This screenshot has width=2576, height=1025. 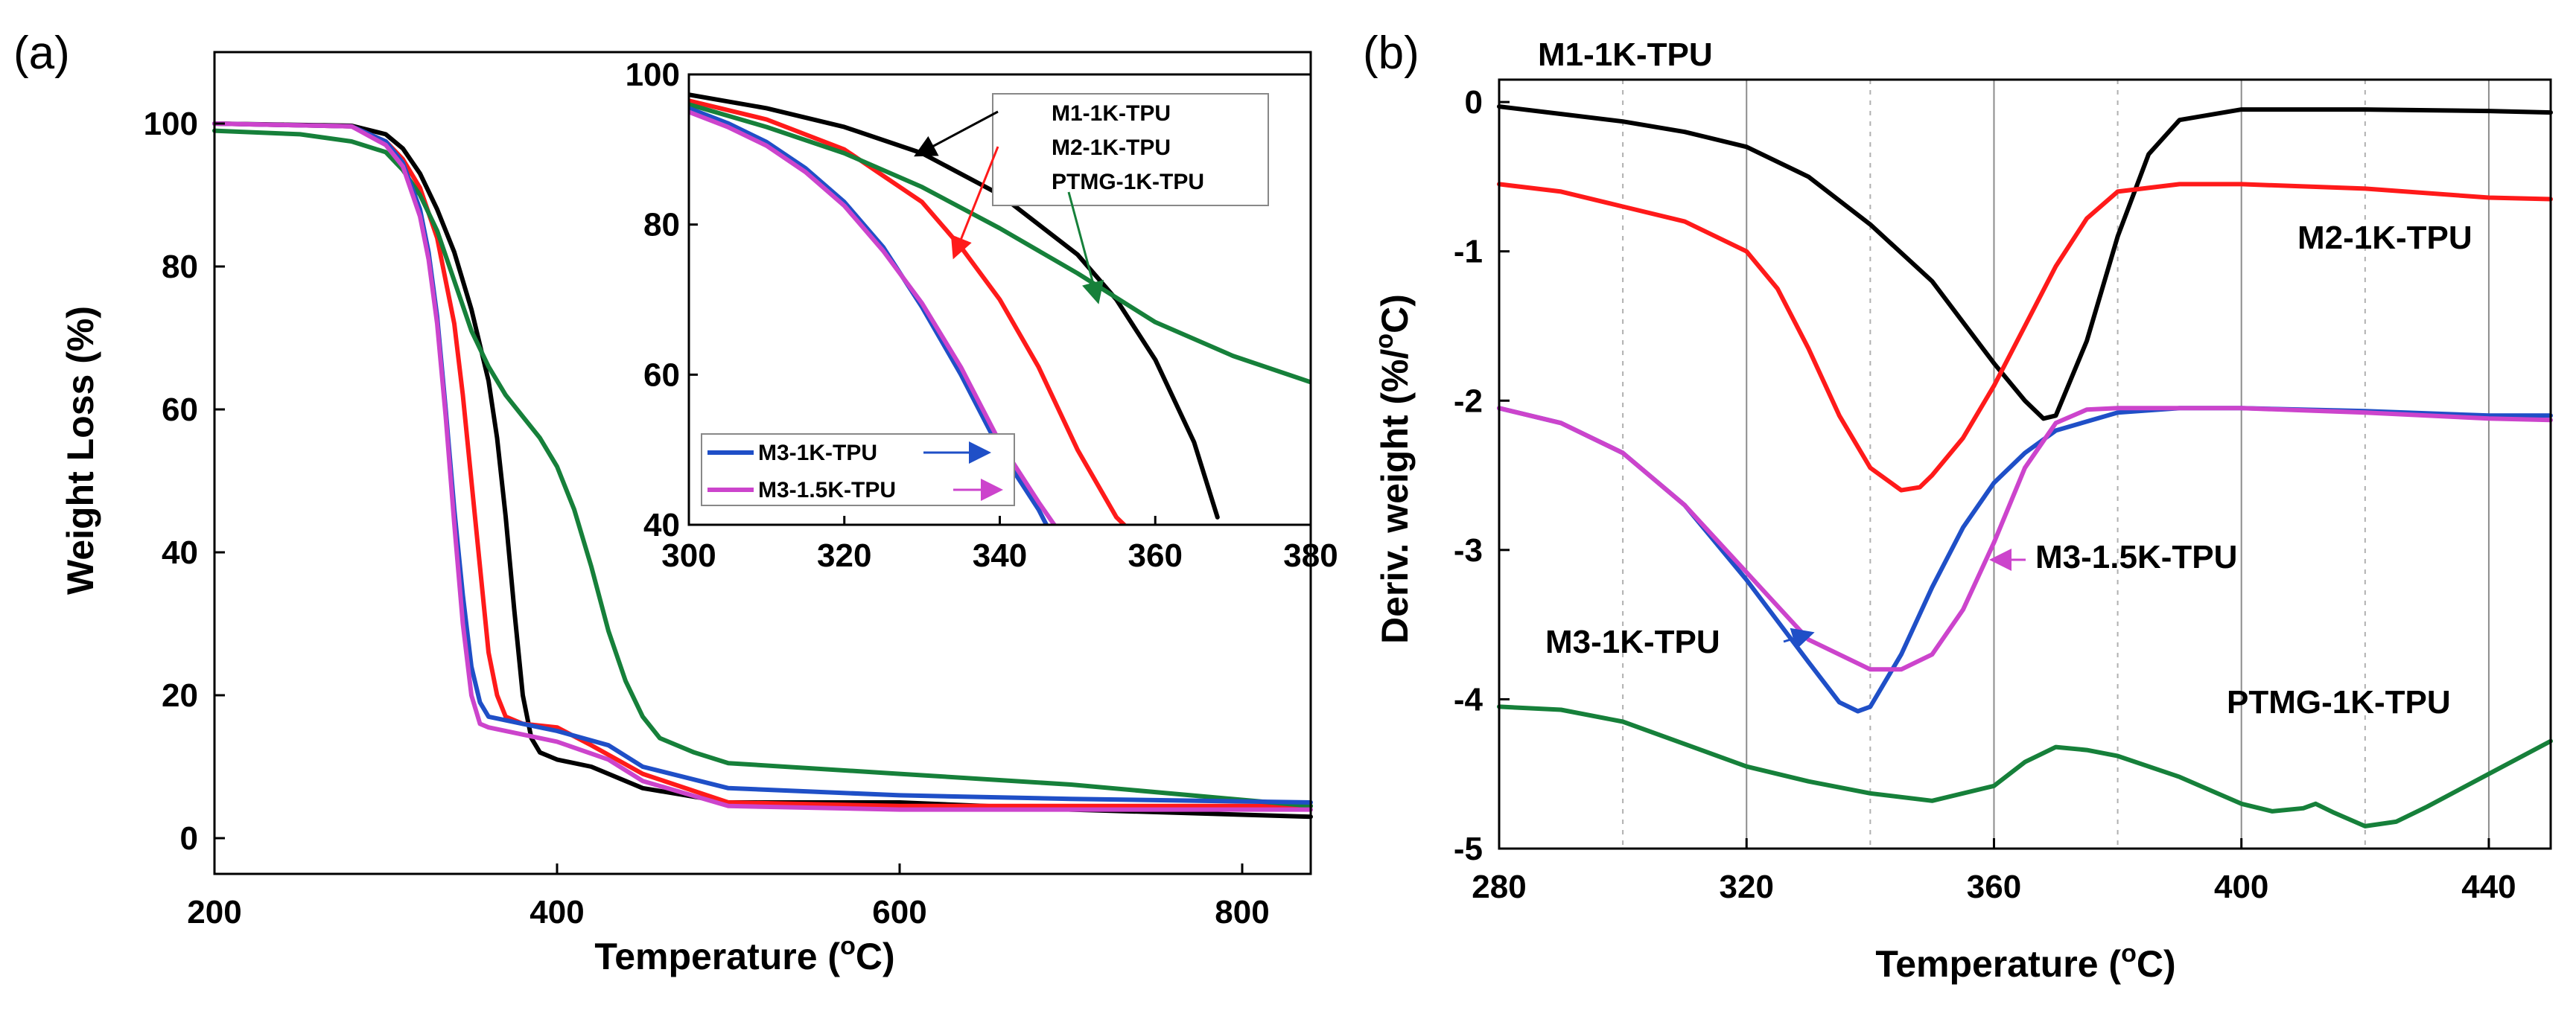 What do you see at coordinates (214, 912) in the screenshot?
I see `panel-a-xtick-label-200: 200` at bounding box center [214, 912].